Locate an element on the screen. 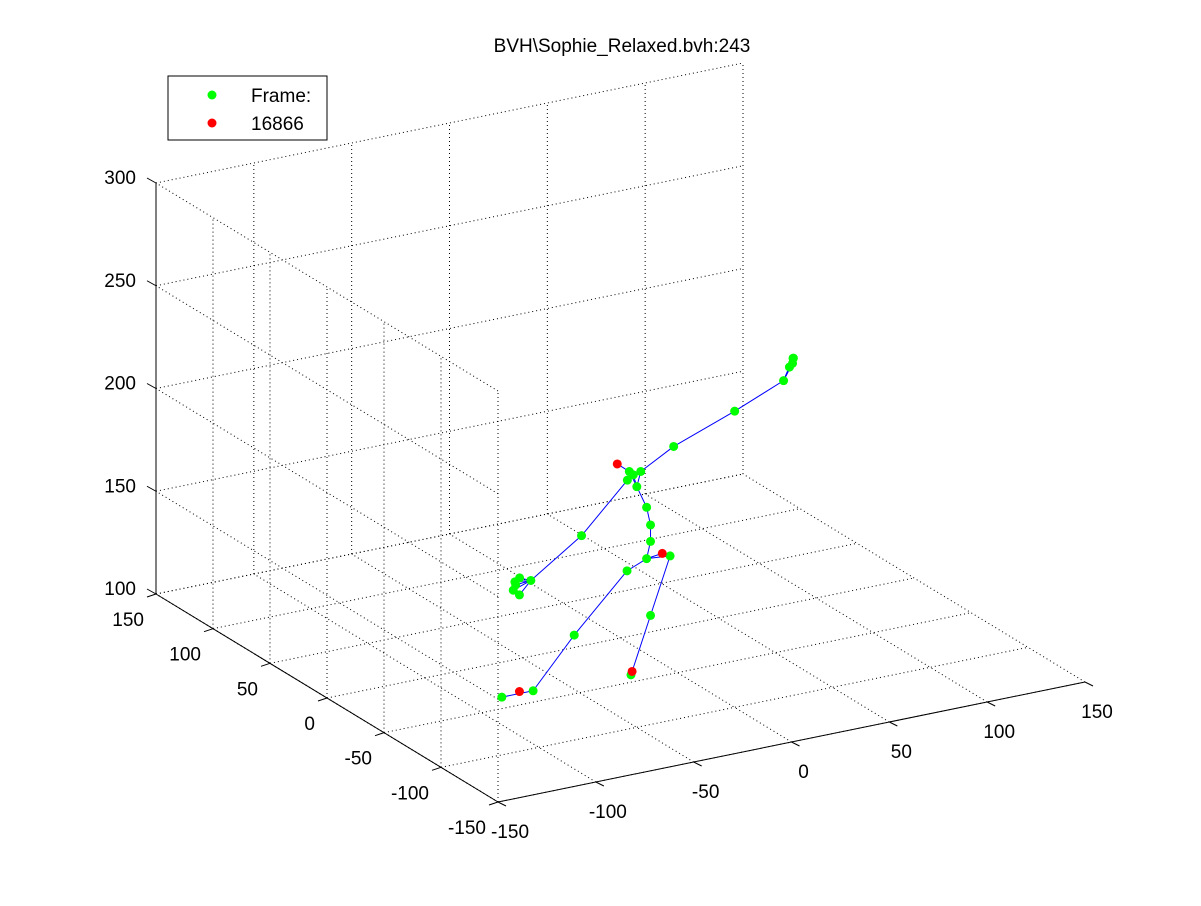  y-tick-label: 50 is located at coordinates (247, 689).